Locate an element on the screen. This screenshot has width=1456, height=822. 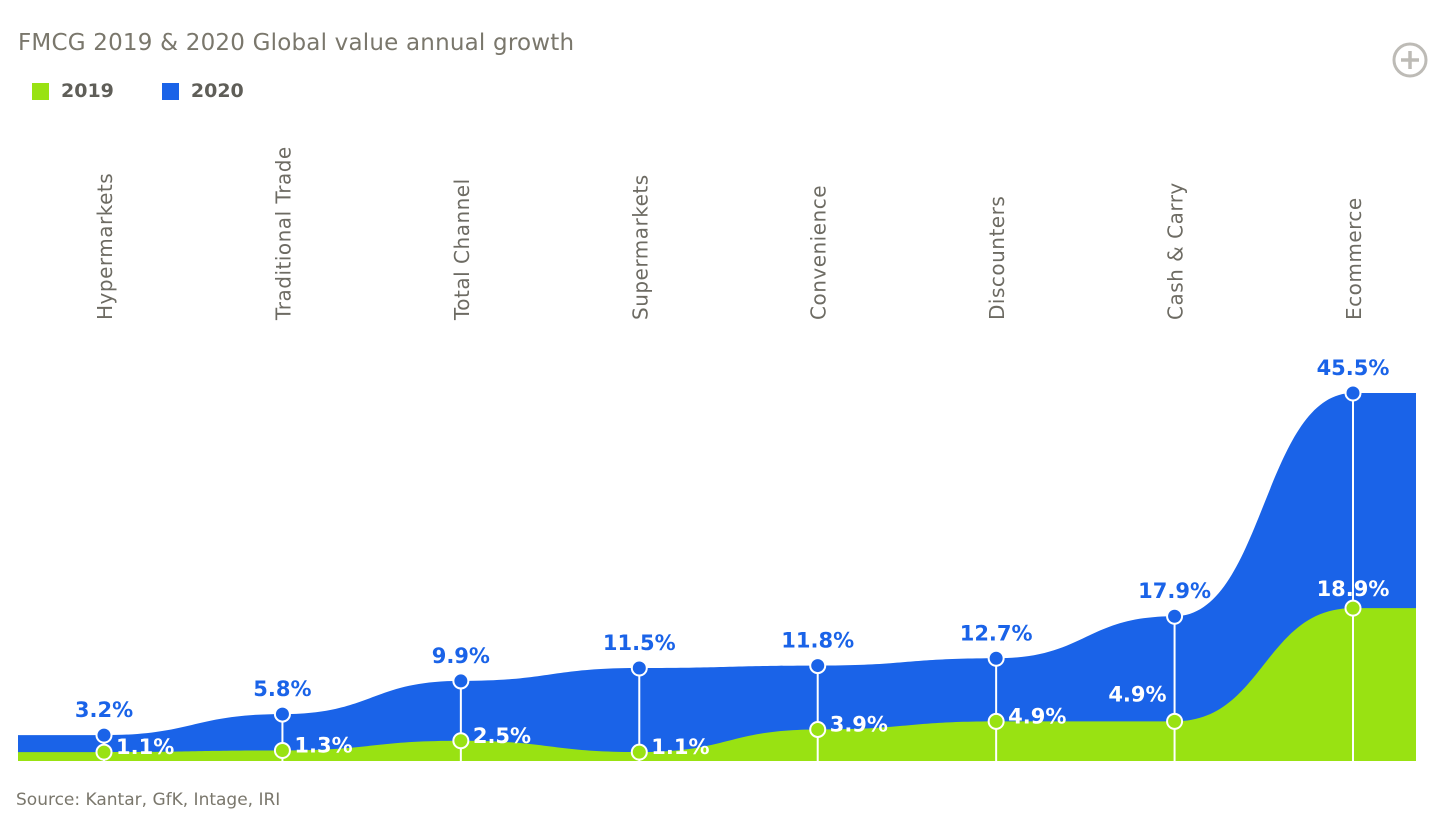
data-label-2019: 1.3% is located at coordinates (323, 745).